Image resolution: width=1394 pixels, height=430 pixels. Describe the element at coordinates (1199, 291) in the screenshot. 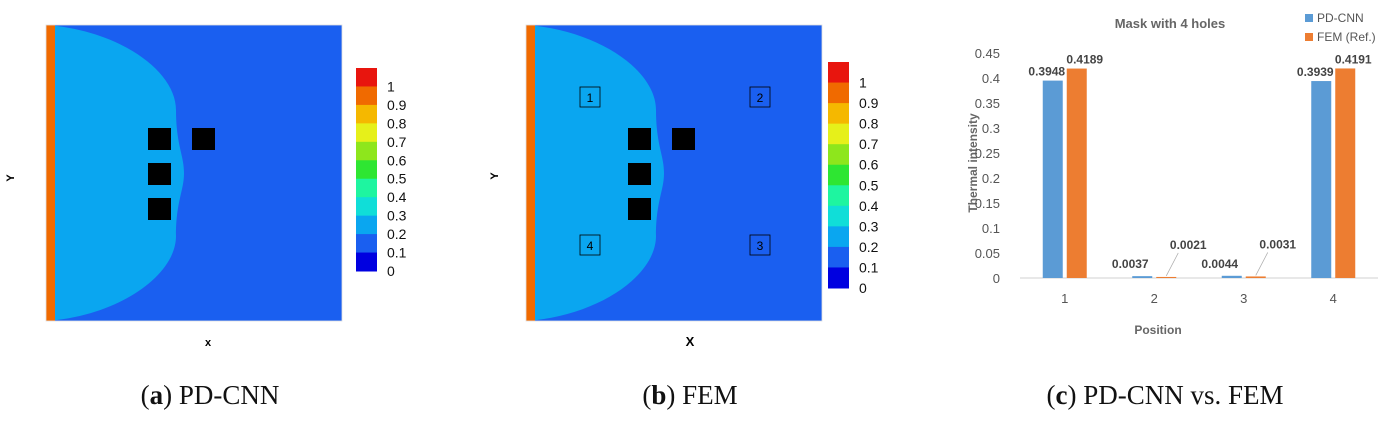

I see `x-axis: 1 2 3 4` at that location.